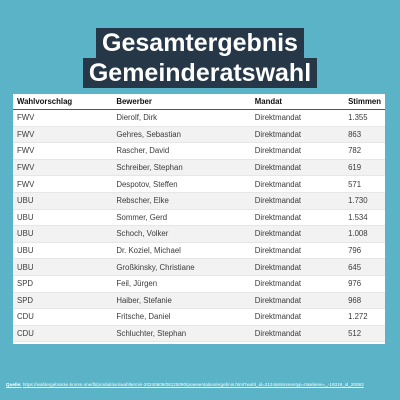 The image size is (400, 400). What do you see at coordinates (181, 301) in the screenshot?
I see `cell-bewerber: Haiber, Stefanie` at bounding box center [181, 301].